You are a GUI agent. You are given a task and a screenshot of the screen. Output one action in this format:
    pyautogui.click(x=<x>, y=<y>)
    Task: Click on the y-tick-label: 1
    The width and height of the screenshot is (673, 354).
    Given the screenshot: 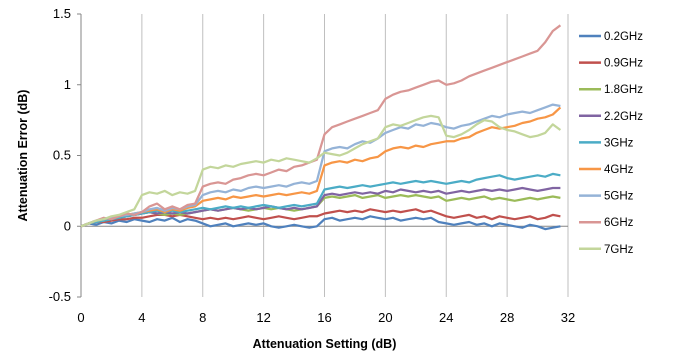 What is the action you would take?
    pyautogui.click(x=67, y=84)
    